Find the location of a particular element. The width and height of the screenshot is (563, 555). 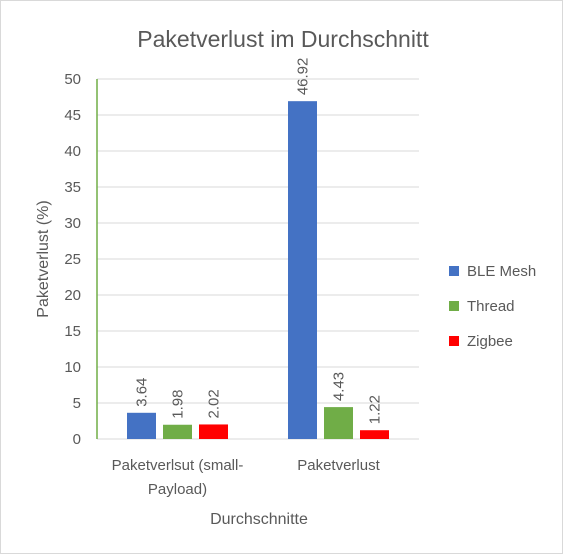

y-tick-label: 20 is located at coordinates (72, 295).